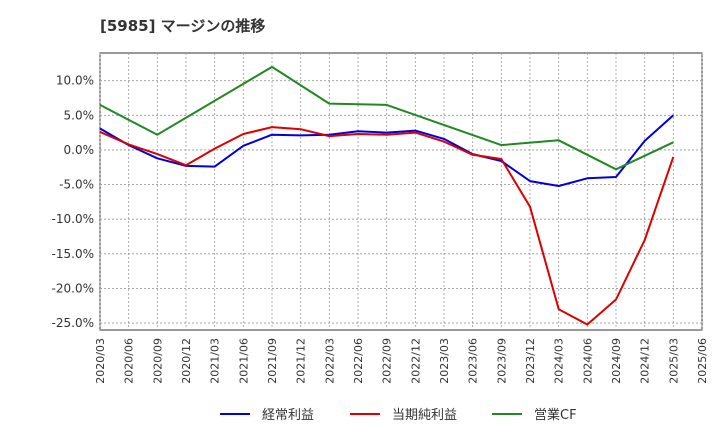 The image size is (720, 440). Describe the element at coordinates (501, 361) in the screenshot. I see `x-tick-label: 2023/09` at that location.